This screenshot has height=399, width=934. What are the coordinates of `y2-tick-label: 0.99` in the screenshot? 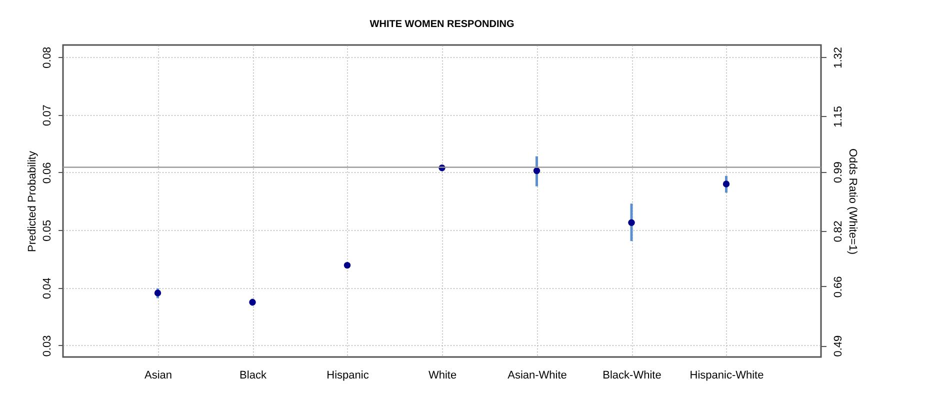 It's located at (838, 173).